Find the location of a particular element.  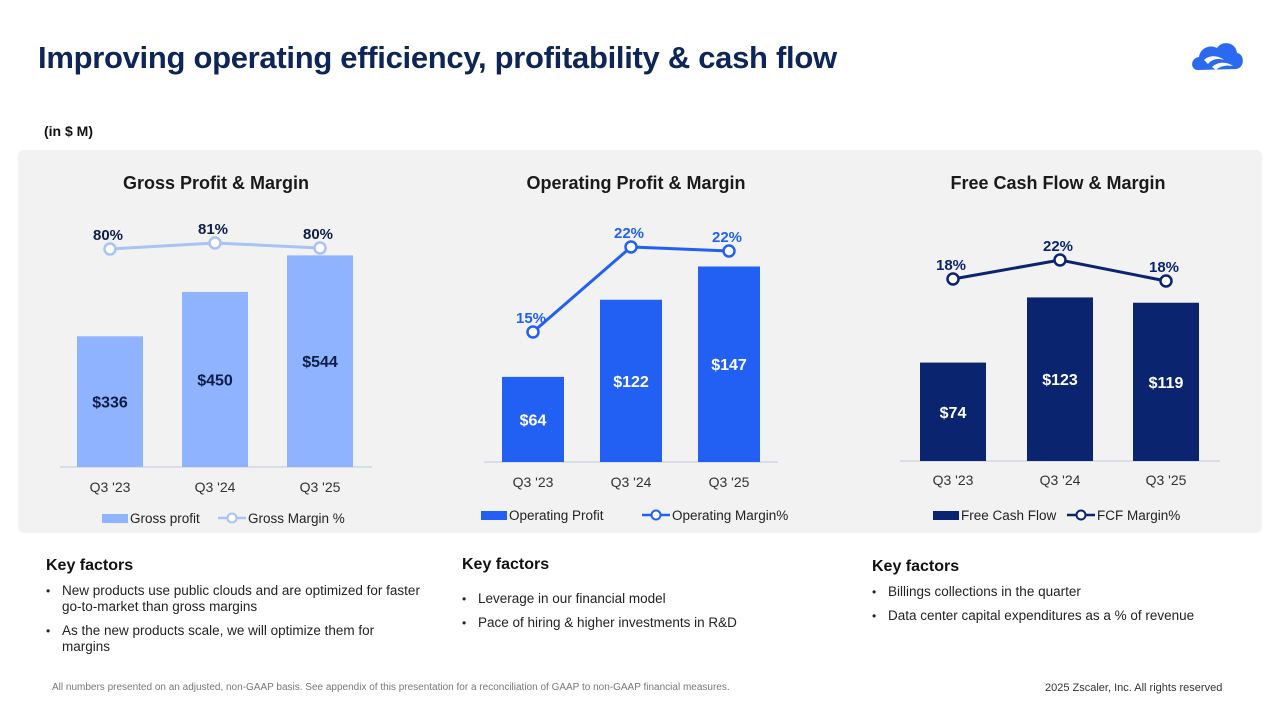

legend-label: Gross profit is located at coordinates (165, 518).